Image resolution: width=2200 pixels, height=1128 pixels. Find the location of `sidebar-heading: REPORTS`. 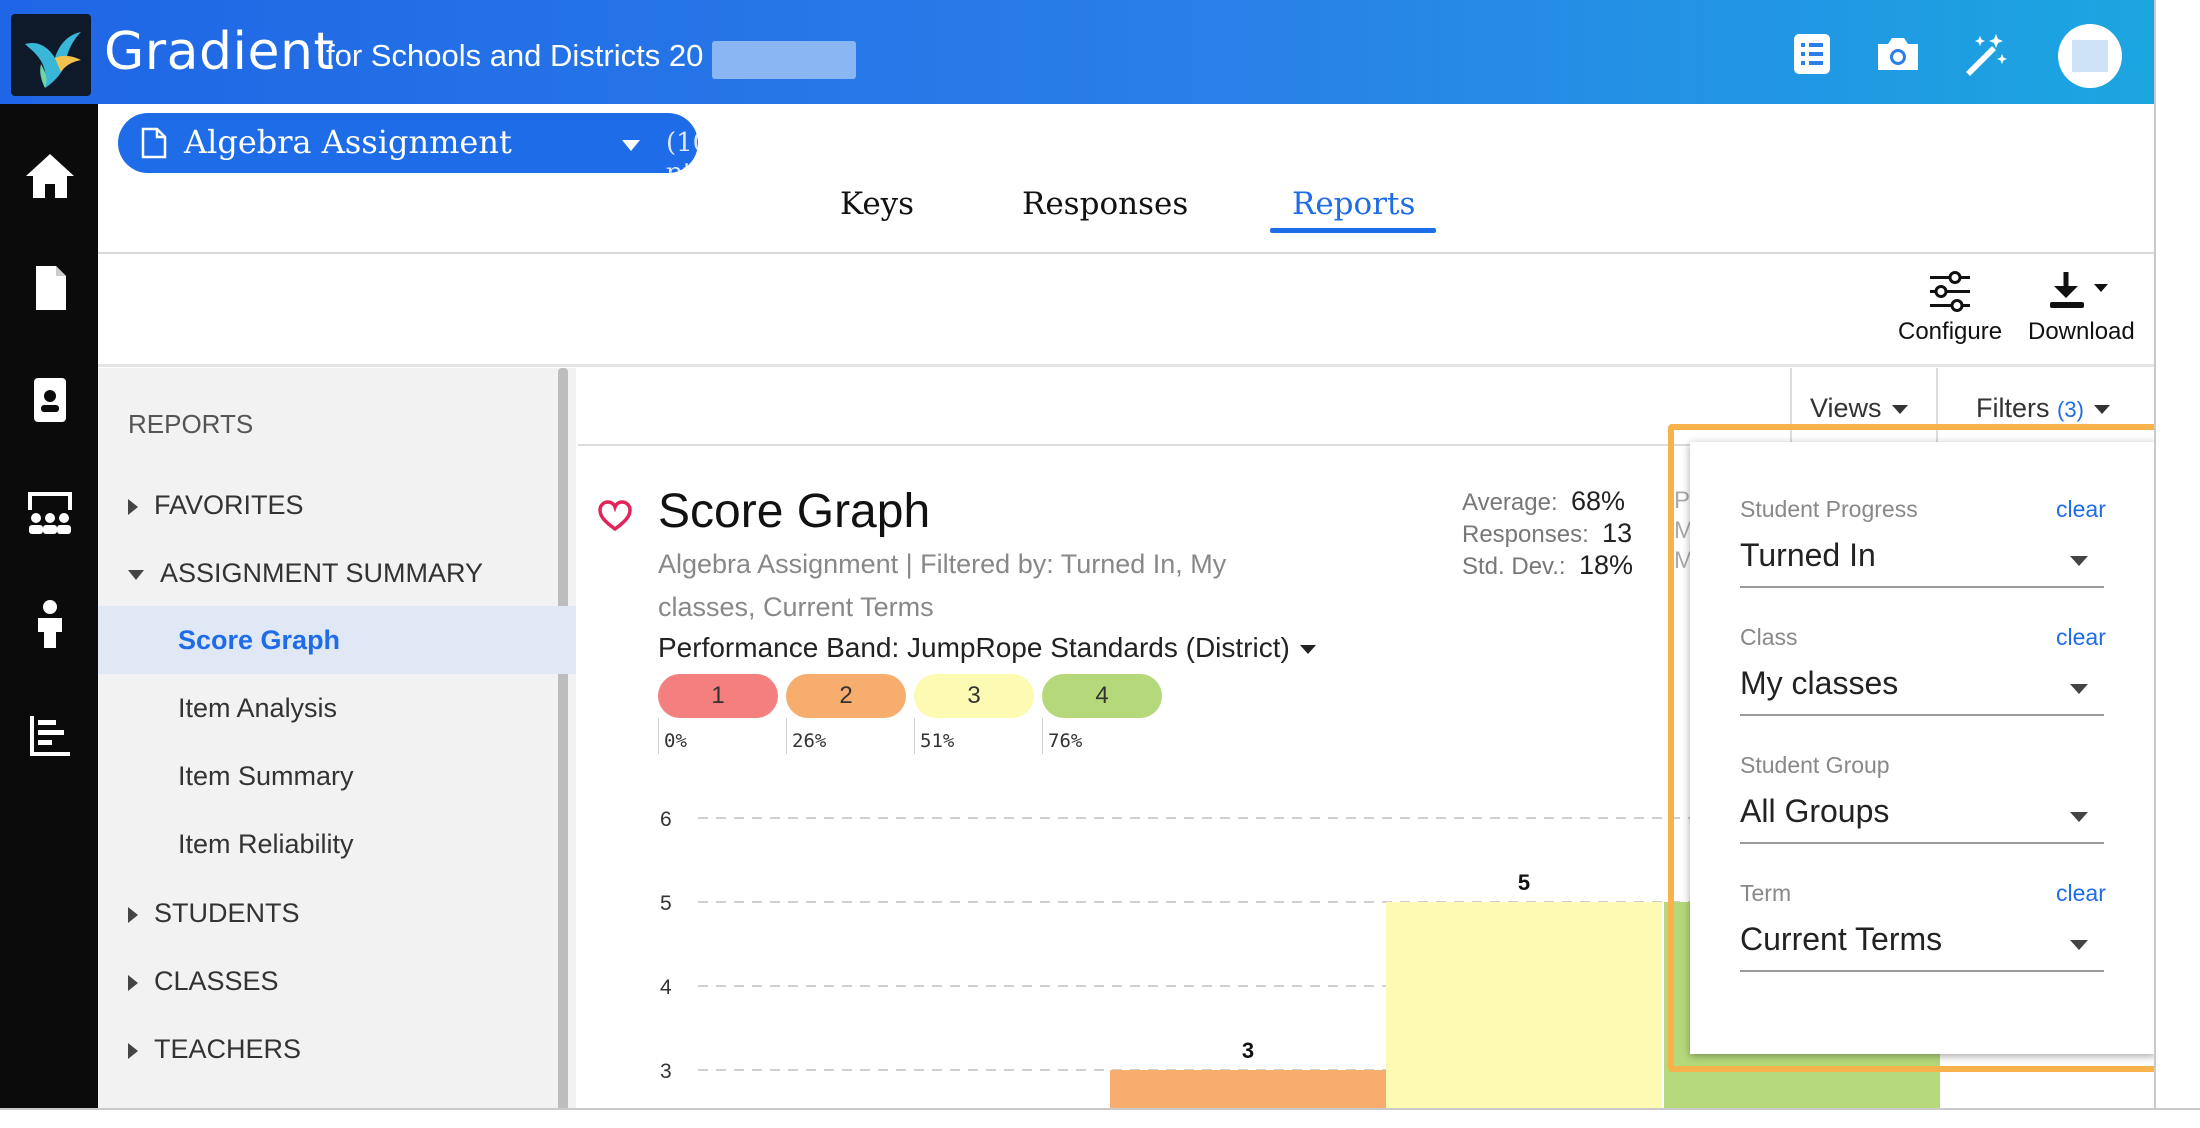

sidebar-heading: REPORTS is located at coordinates (191, 424).